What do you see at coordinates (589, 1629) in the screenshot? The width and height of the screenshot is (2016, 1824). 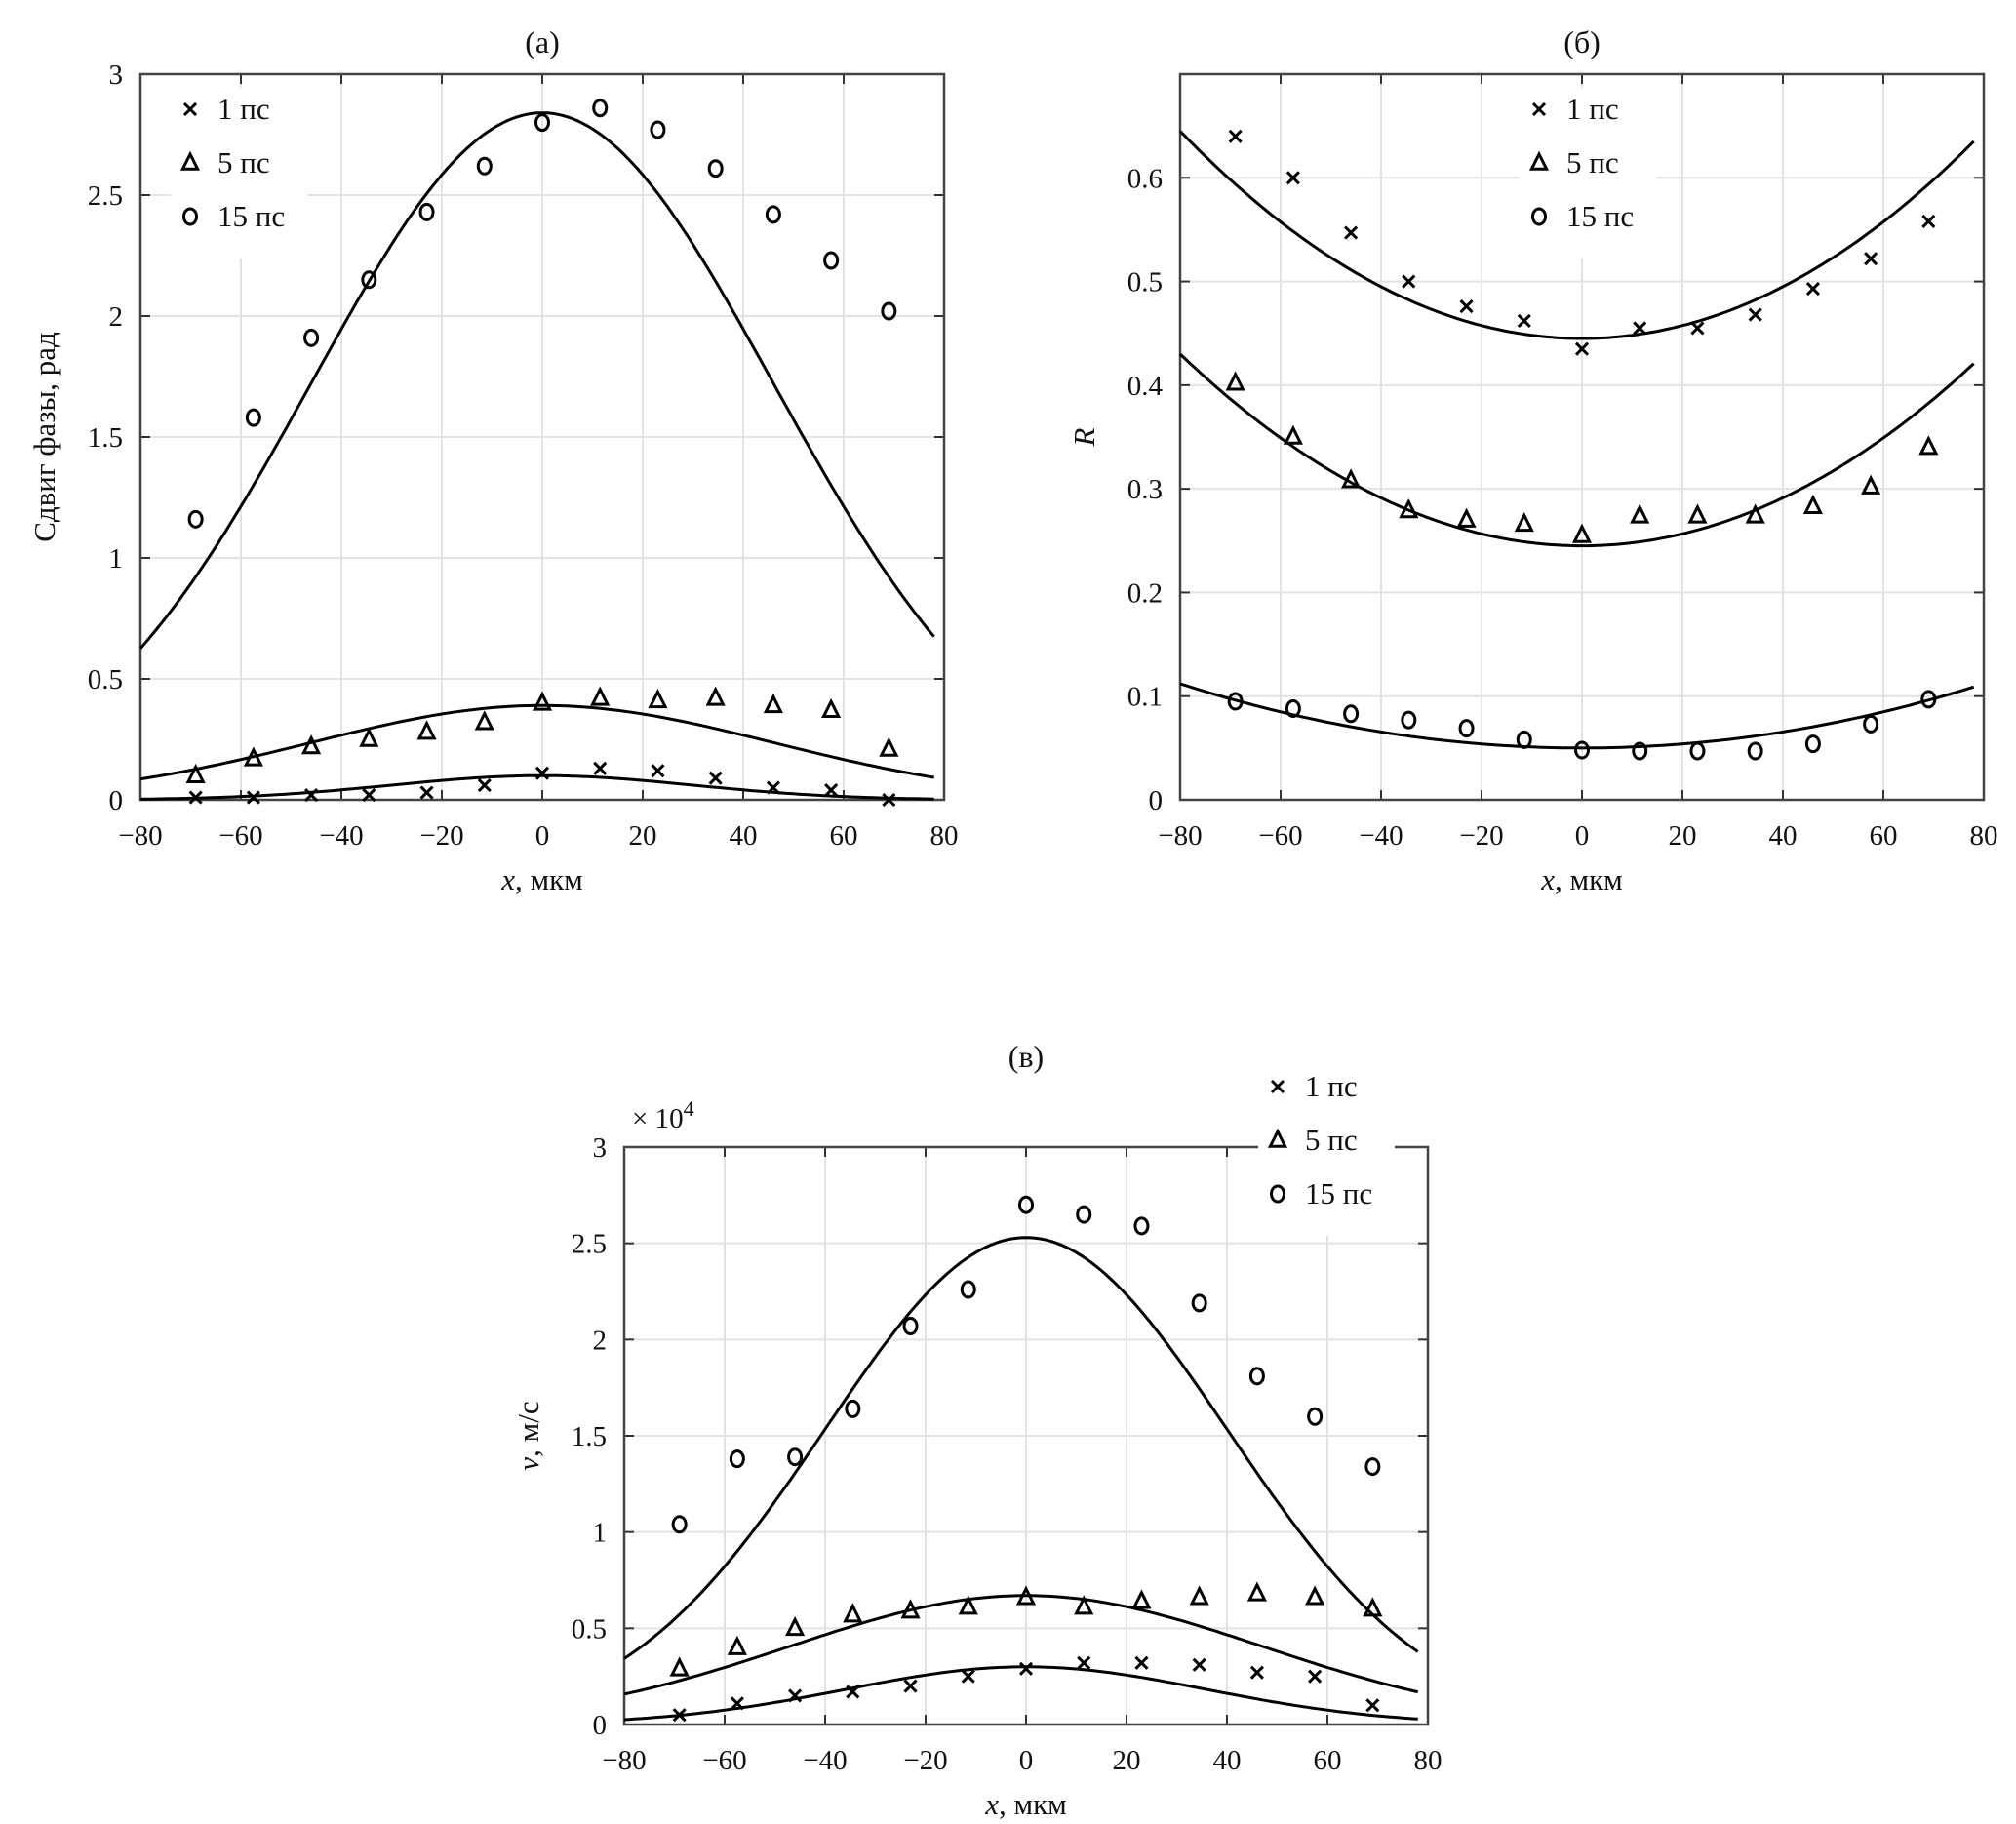 I see `y-tick-label: 0.5` at bounding box center [589, 1629].